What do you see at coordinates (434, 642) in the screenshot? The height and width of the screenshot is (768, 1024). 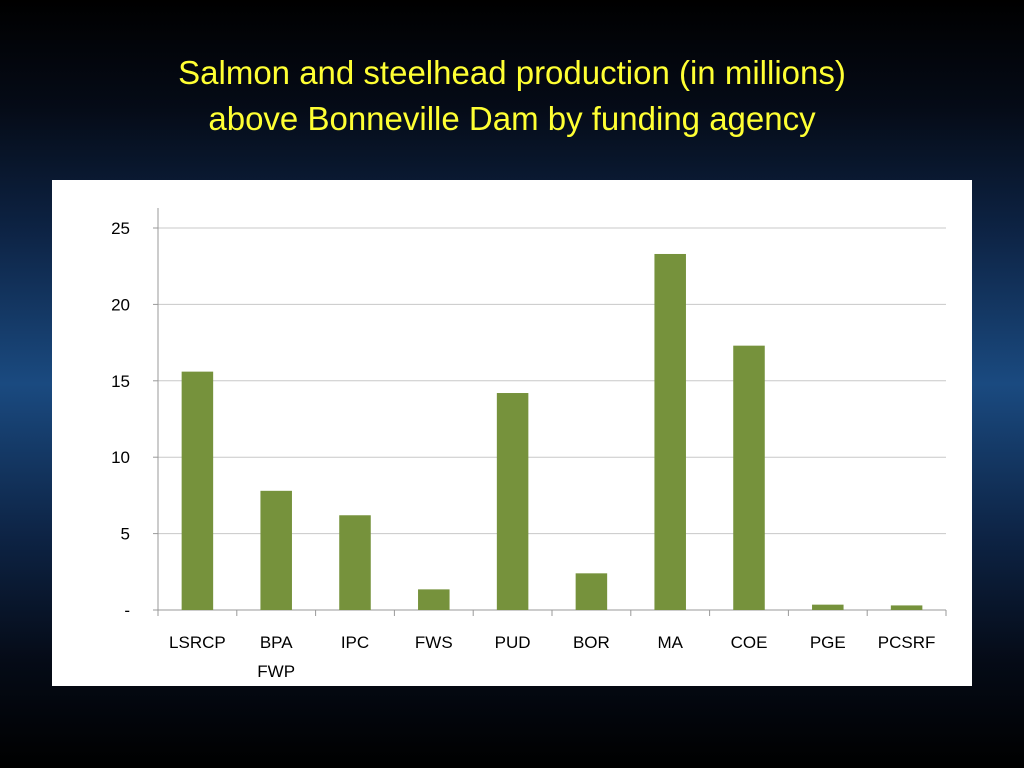 I see `x-tick-label: FWS` at bounding box center [434, 642].